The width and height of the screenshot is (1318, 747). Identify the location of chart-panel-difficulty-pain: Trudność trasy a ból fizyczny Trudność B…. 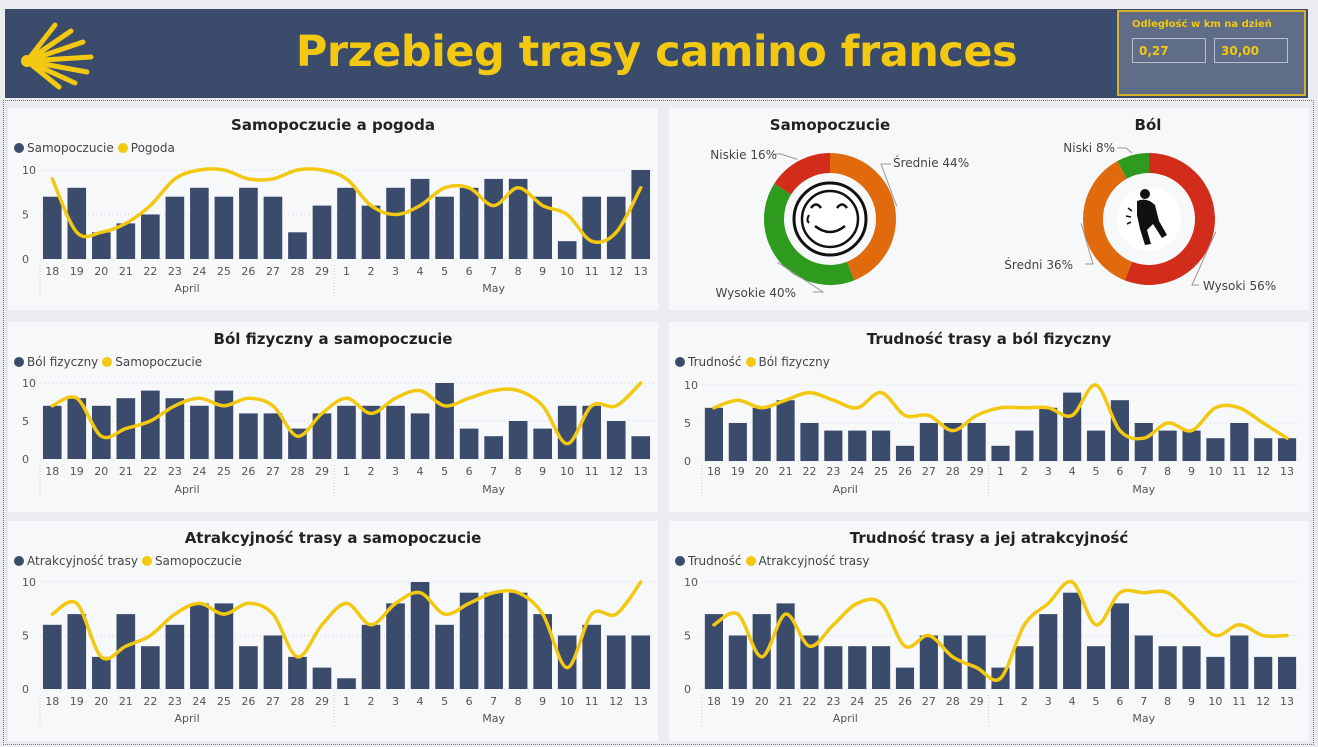
(989, 417).